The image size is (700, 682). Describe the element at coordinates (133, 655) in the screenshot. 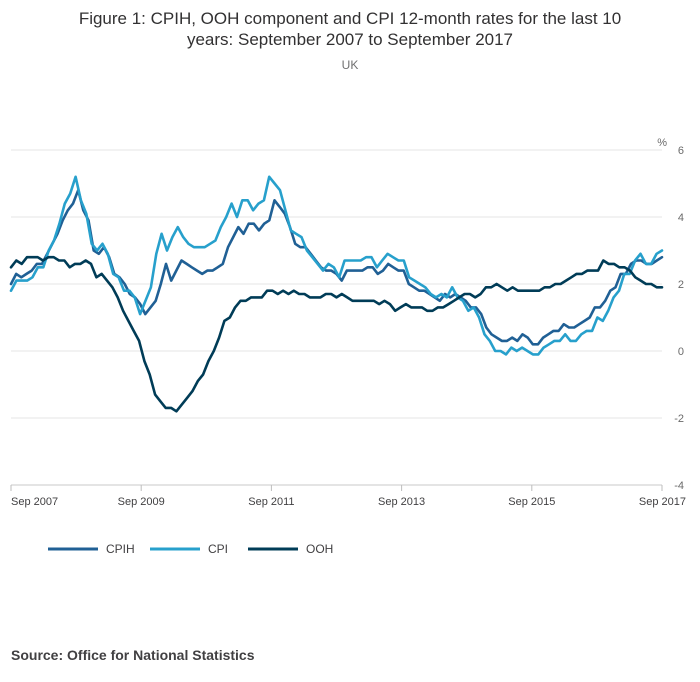

I see `source-note: Source: Office for National Statistics` at that location.